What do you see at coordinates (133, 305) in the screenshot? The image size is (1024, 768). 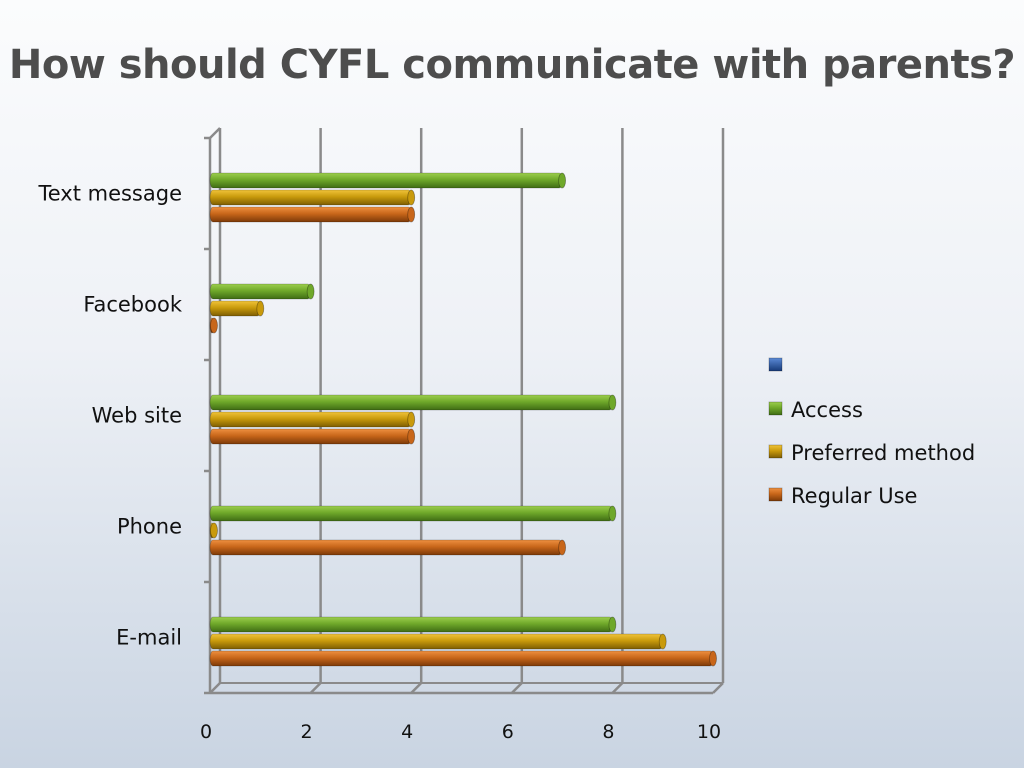 I see `category-label: Facebook` at bounding box center [133, 305].